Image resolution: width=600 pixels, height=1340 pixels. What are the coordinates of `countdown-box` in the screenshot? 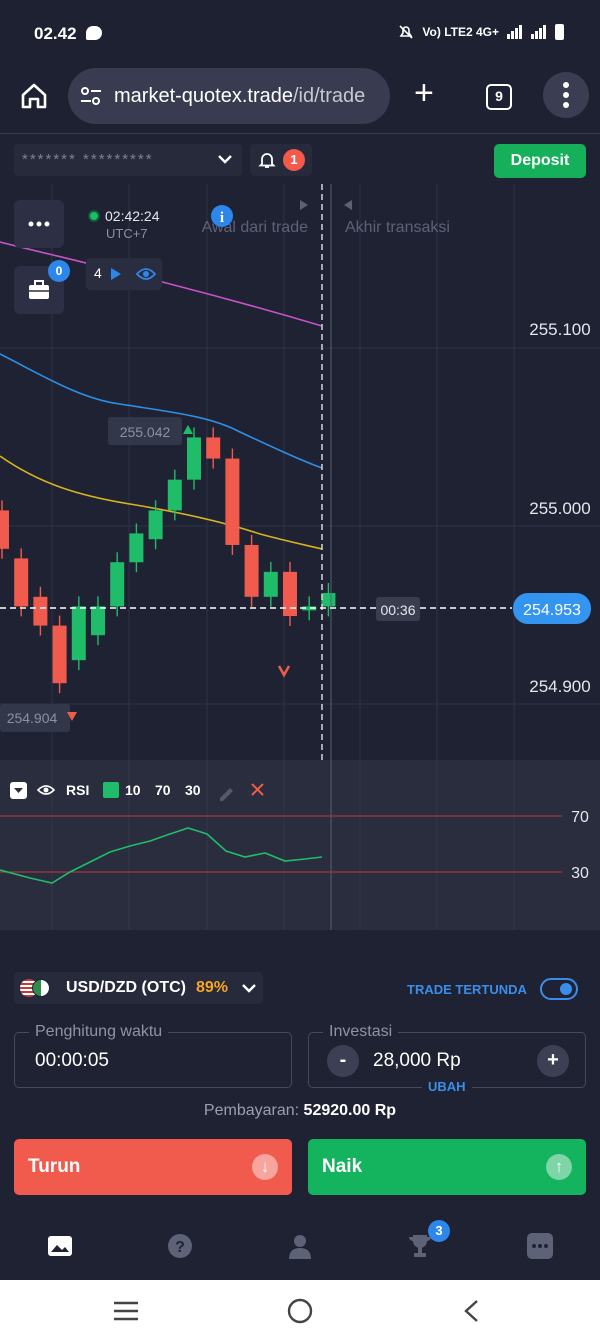 It's located at (398, 609).